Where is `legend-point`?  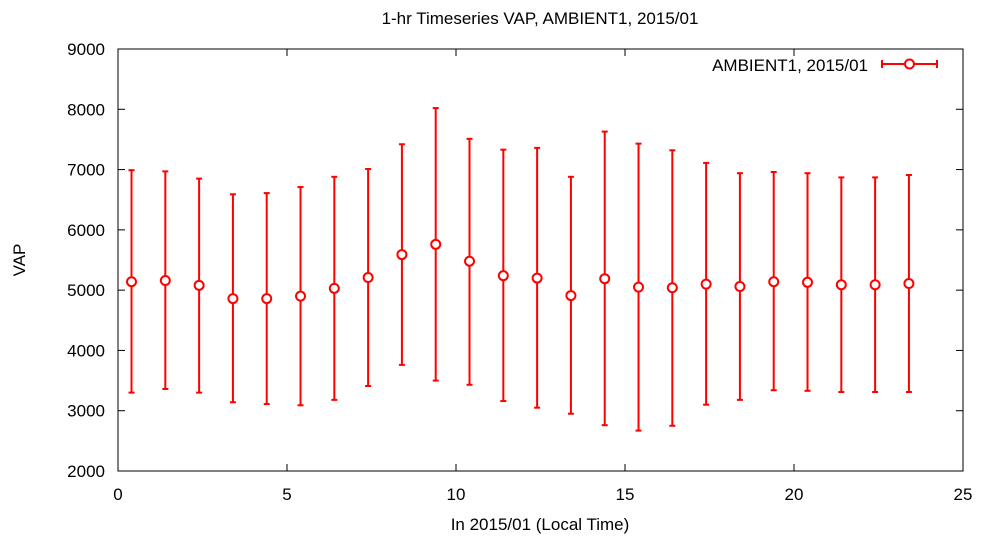
legend-point is located at coordinates (909, 64).